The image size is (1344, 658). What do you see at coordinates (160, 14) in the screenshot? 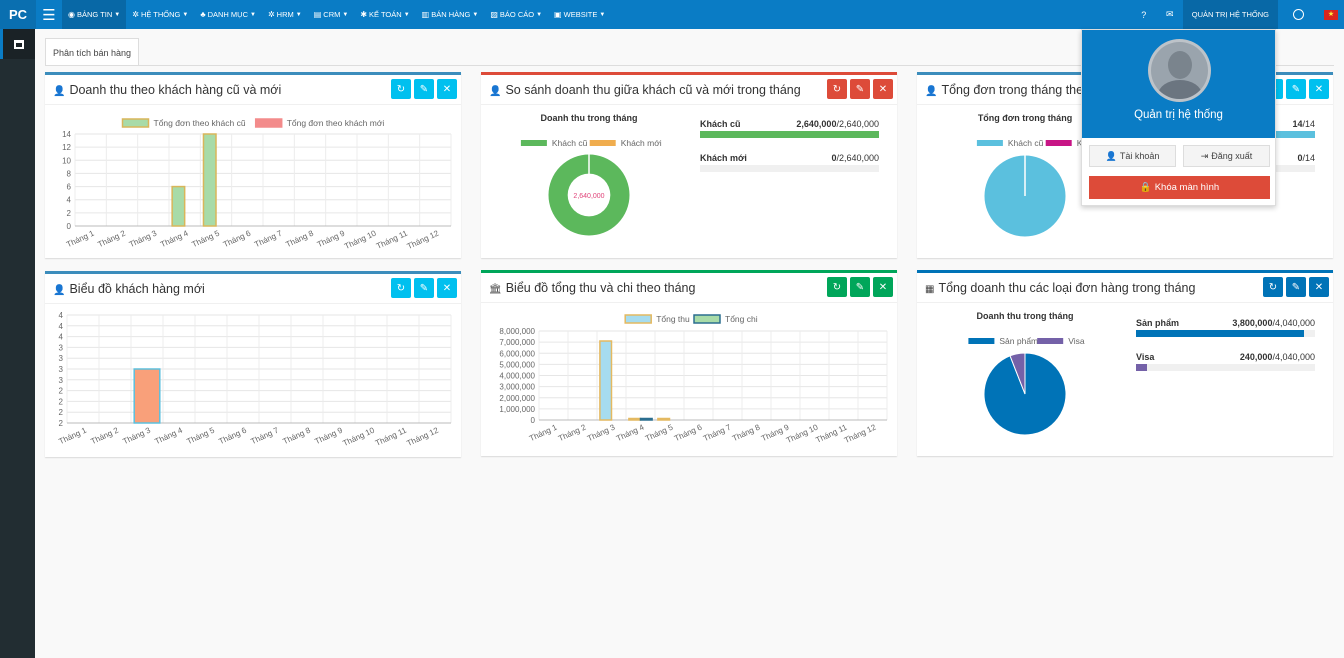
I see `menu-item-2: ✲ Hệ thống ▼` at bounding box center [160, 14].